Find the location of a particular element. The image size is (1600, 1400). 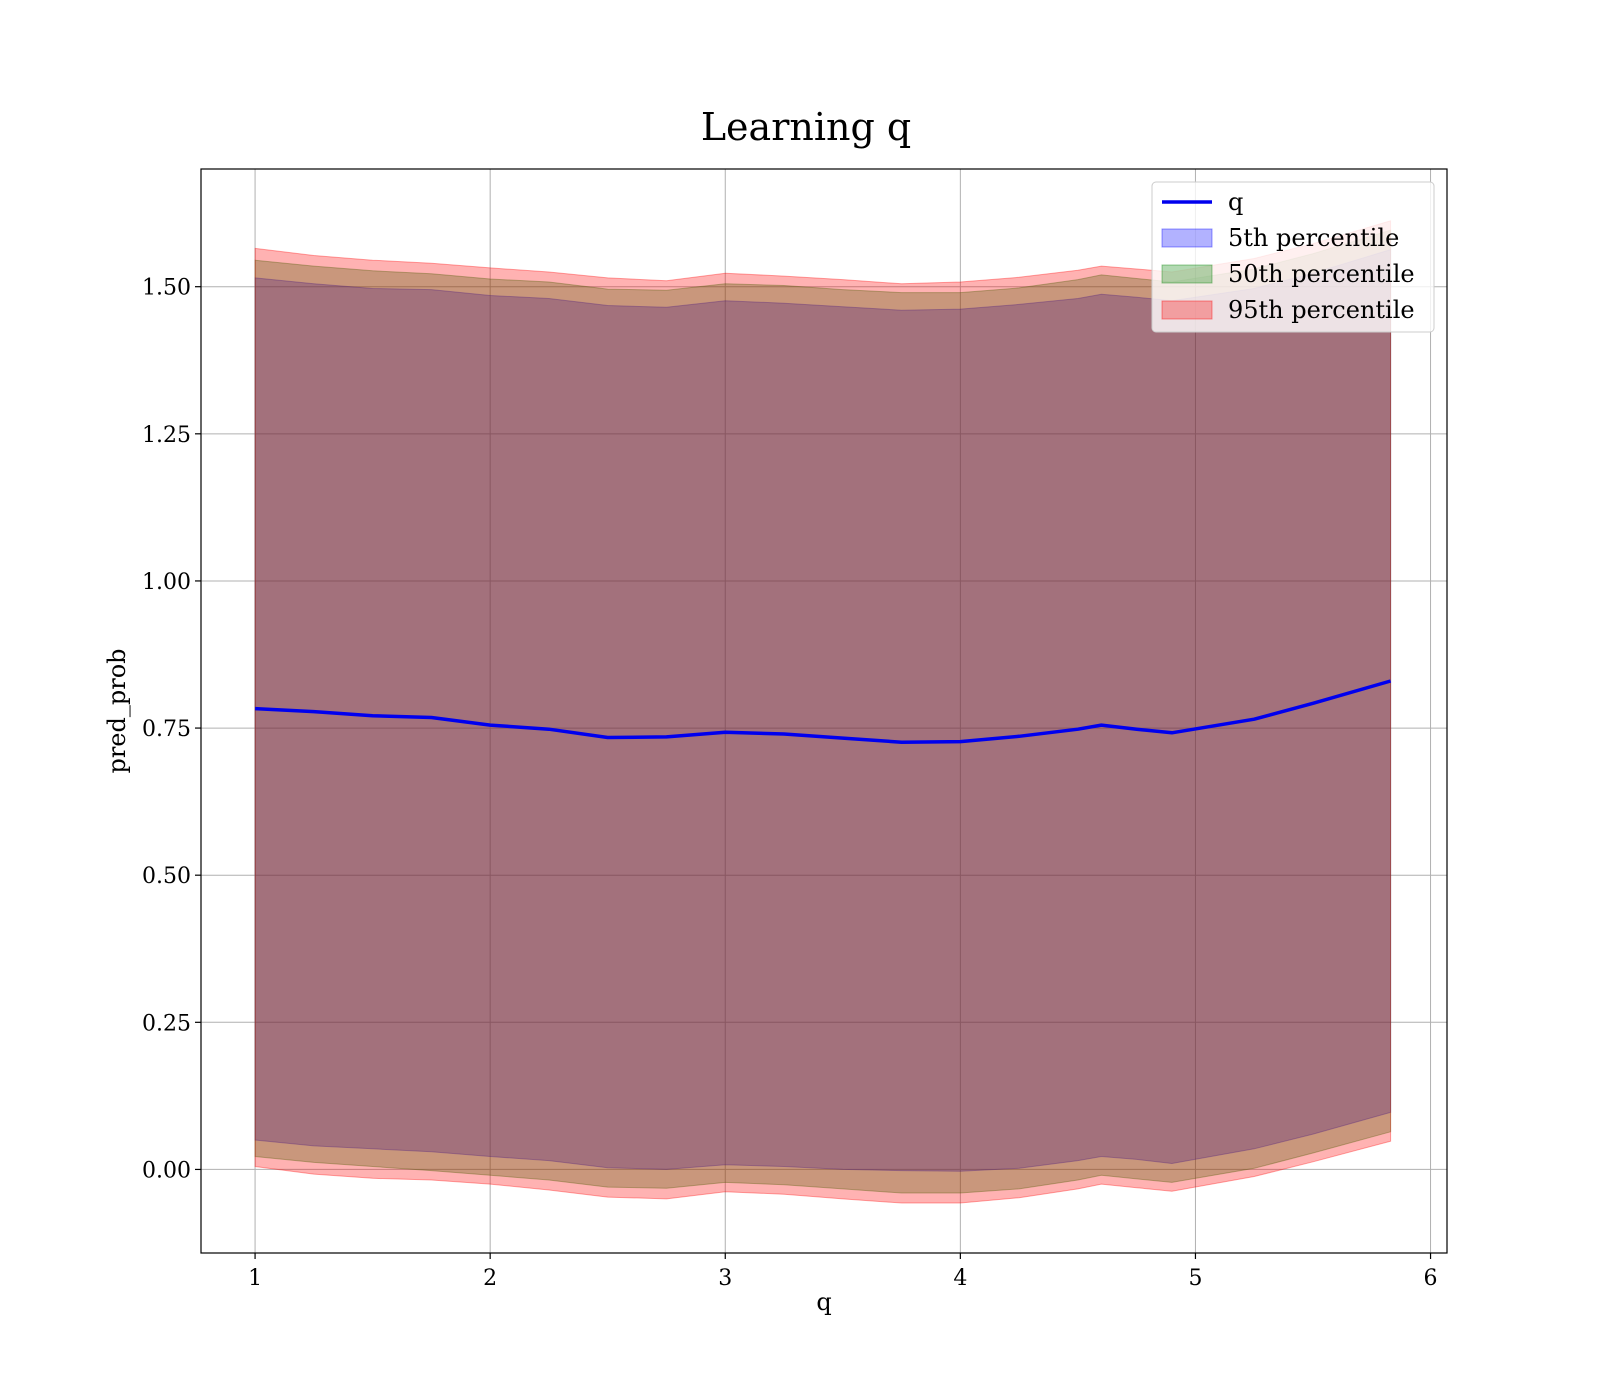

x-tick-label: 2 is located at coordinates (490, 1278).